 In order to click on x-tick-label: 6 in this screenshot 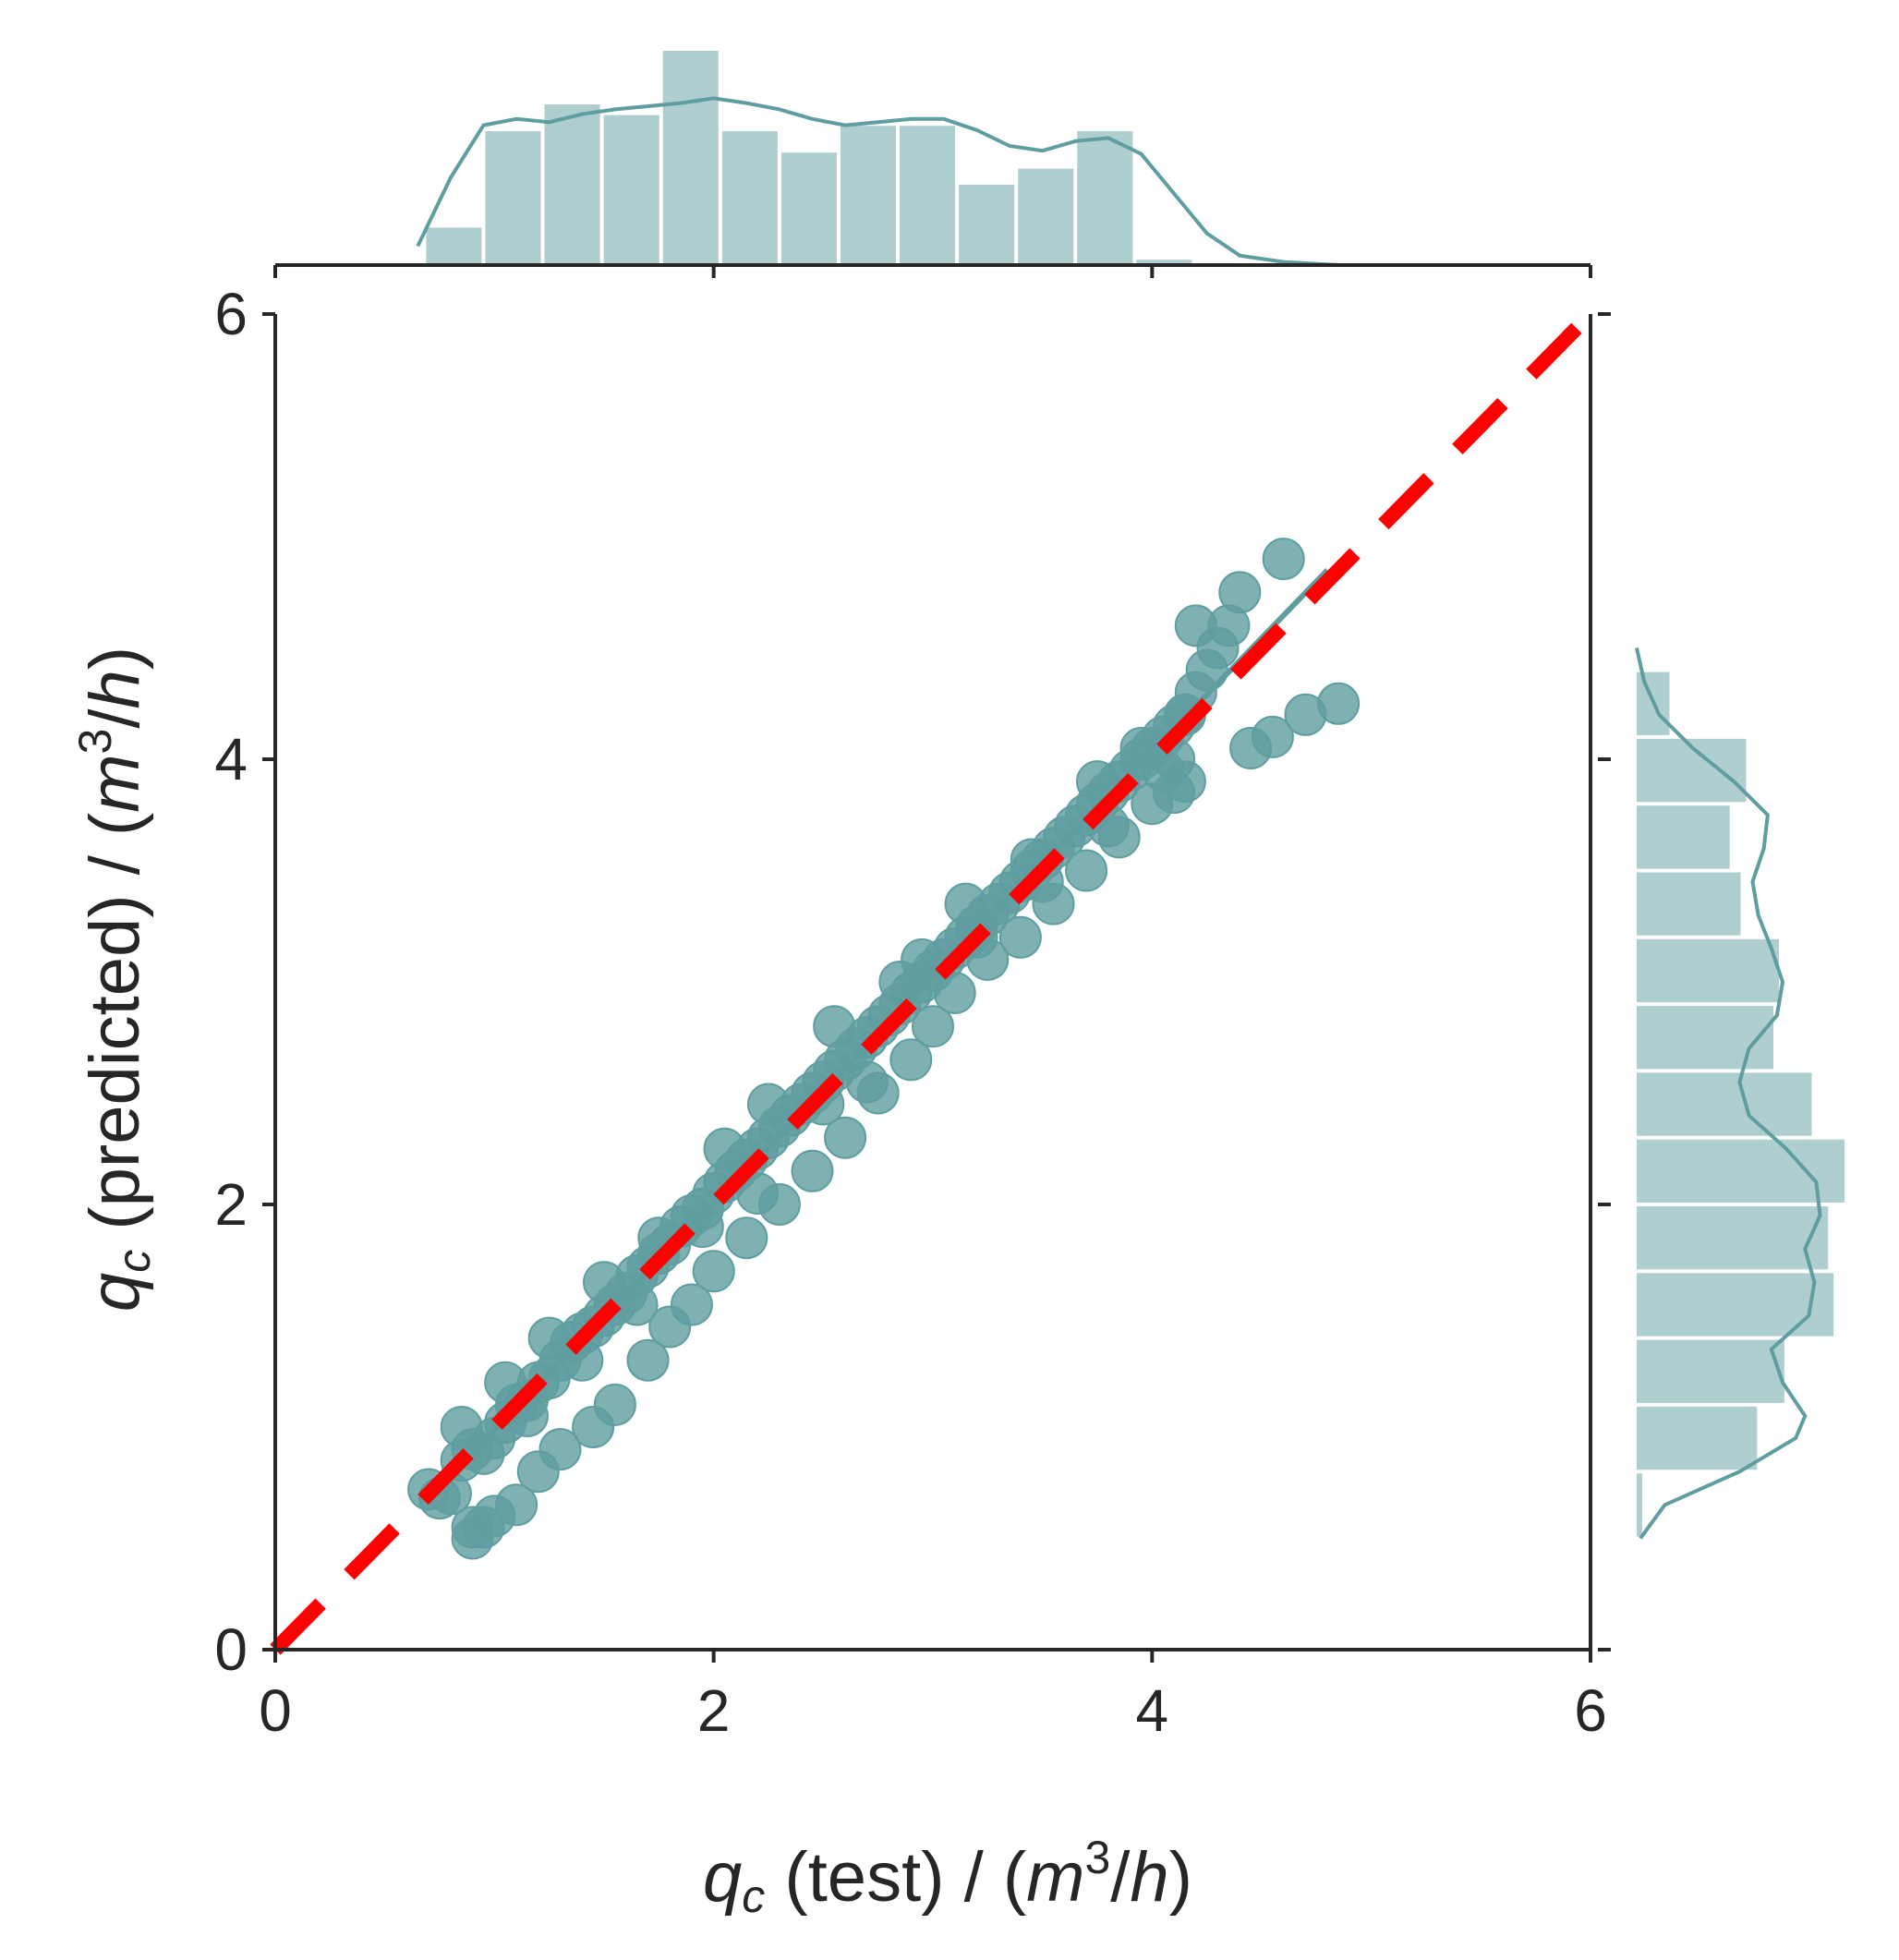, I will do `click(1590, 1710)`.